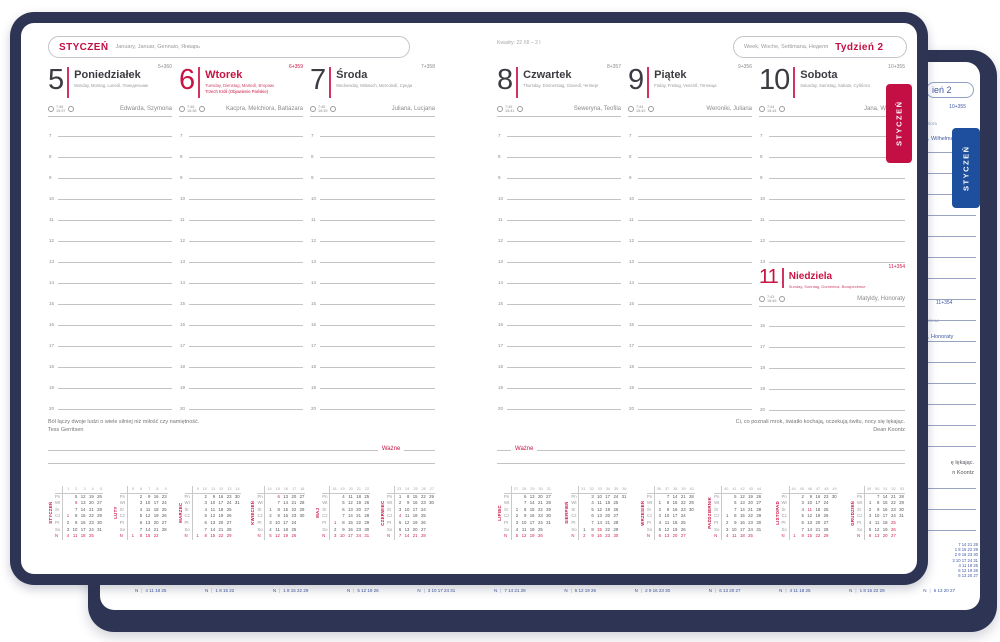  I want to click on hour-row-17: 17, so click(241, 337).